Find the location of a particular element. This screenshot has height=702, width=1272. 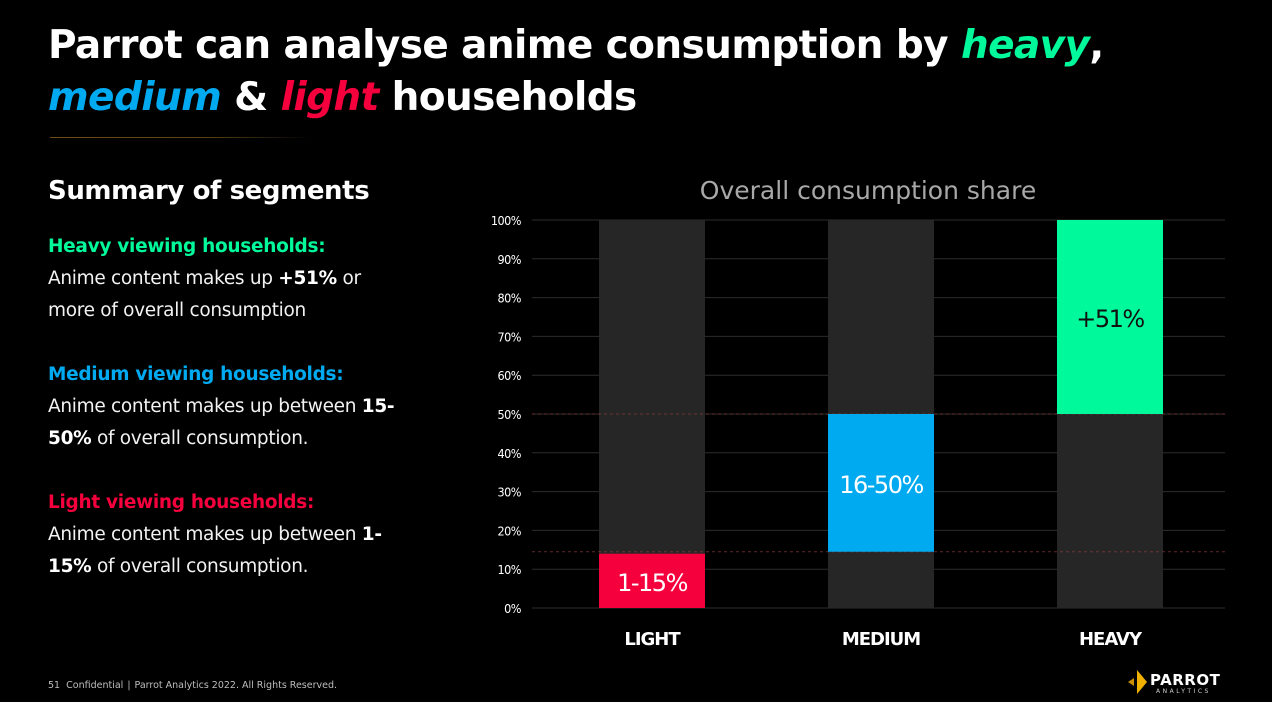

y-tick-label-0: 0% is located at coordinates (513, 608).